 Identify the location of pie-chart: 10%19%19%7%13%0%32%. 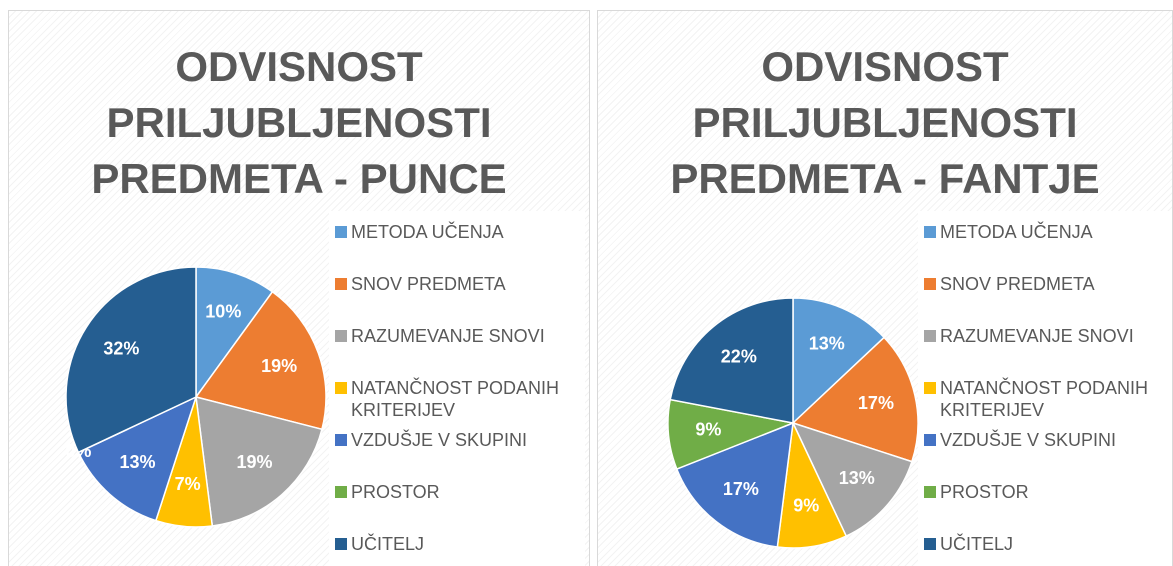
(196, 397).